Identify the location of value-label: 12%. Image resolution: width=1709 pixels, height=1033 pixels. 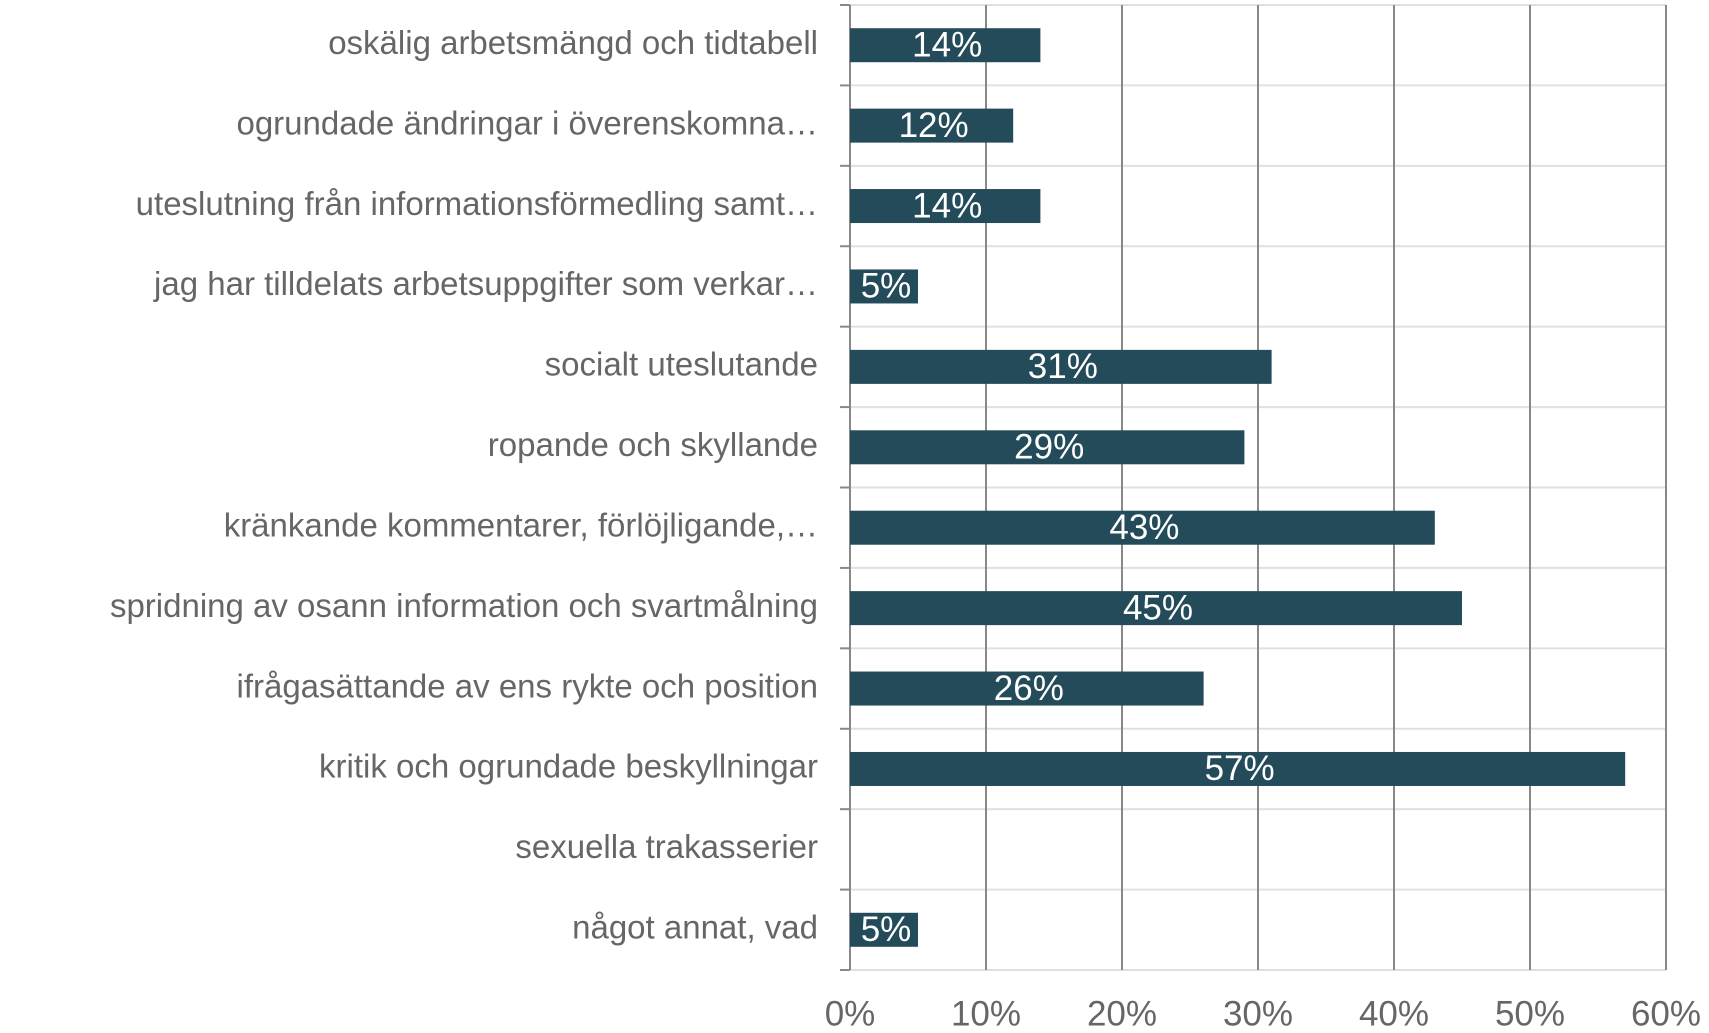
(934, 125).